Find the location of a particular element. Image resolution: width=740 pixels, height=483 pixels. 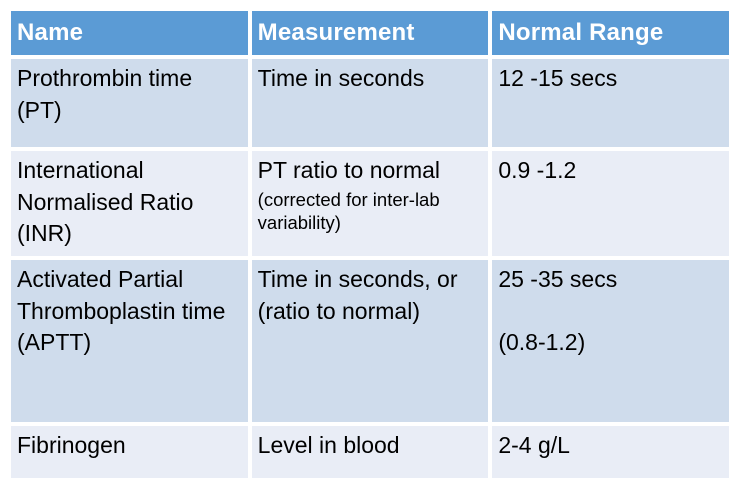

cell-test-name: Fibrinogen is located at coordinates (129, 452).